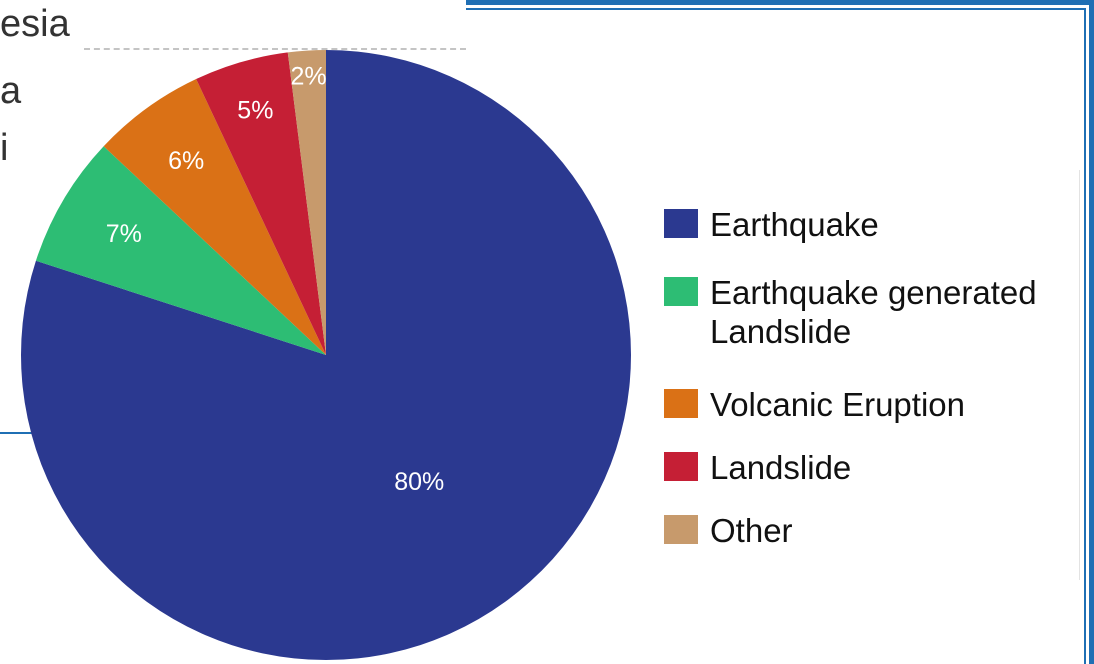 This screenshot has width=1094, height=664. Describe the element at coordinates (35, 24) in the screenshot. I see `background-text-line-1: esia` at that location.